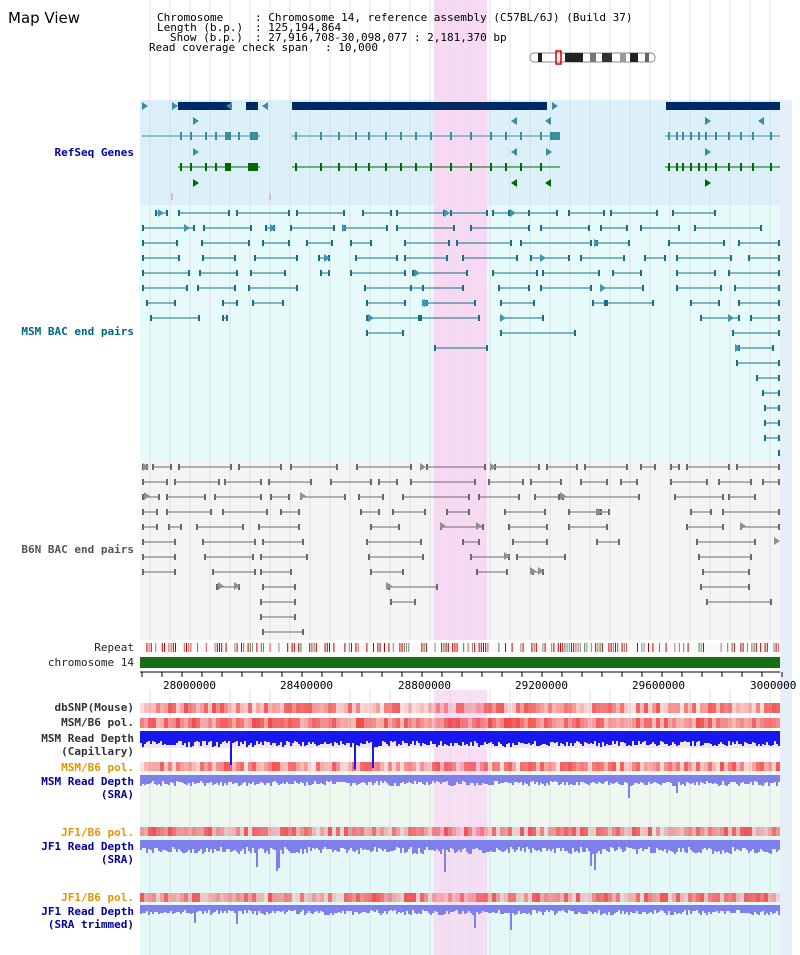 Image resolution: width=800 pixels, height=955 pixels. I want to click on track-label-refseq: RefSeq Genes, so click(94, 152).